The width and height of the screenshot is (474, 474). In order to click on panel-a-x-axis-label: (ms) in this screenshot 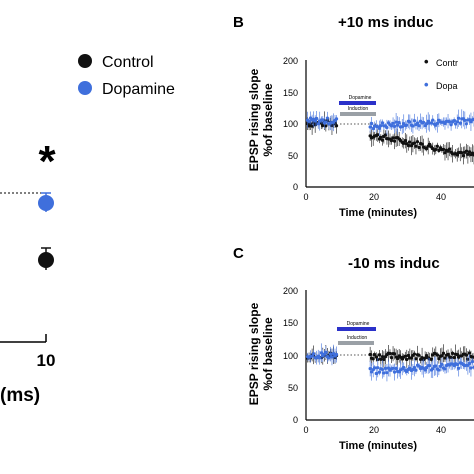, I will do `click(20, 395)`.